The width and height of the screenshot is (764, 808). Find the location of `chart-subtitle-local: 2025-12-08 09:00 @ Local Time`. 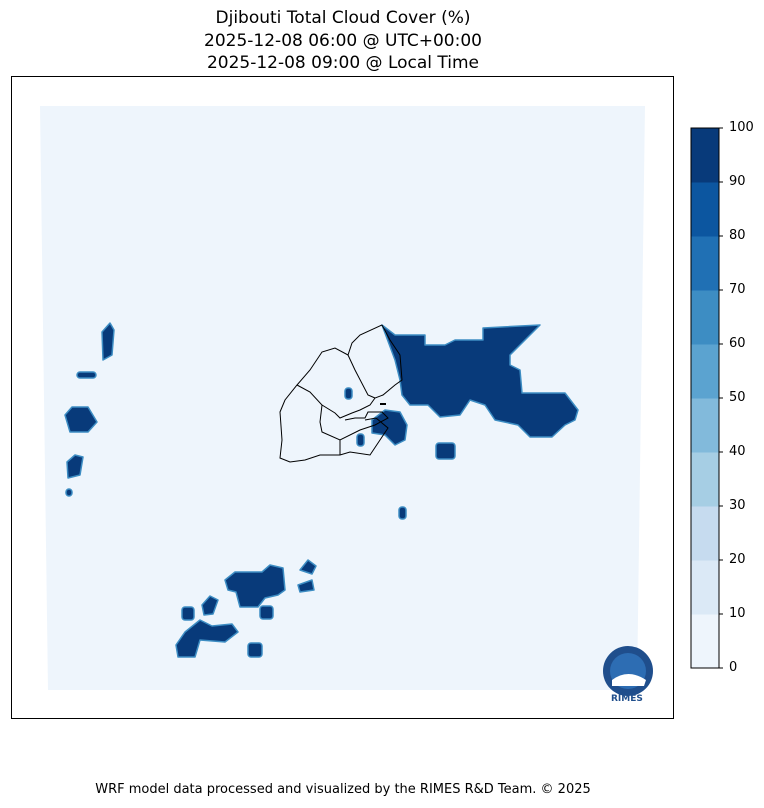

chart-subtitle-local: 2025-12-08 09:00 @ Local Time is located at coordinates (343, 63).